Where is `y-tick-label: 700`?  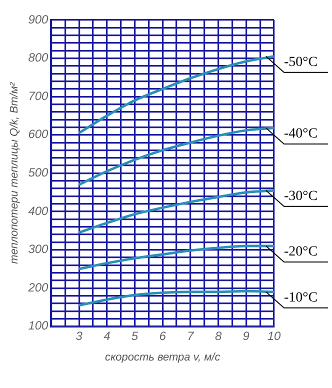 y-tick-label: 700 is located at coordinates (38, 95).